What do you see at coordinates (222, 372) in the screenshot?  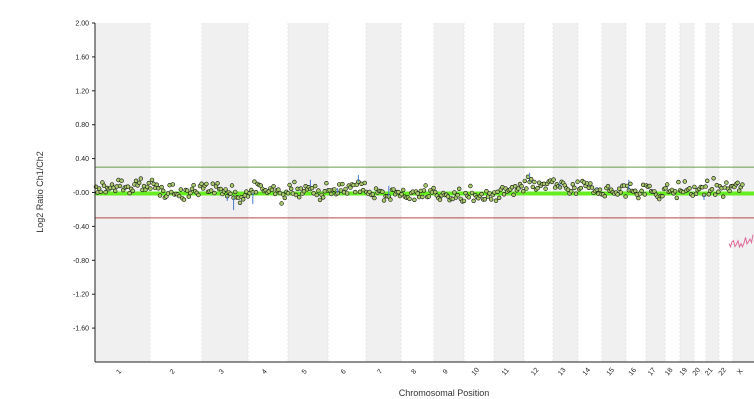 I see `x-tick-label-chr-3: 3` at bounding box center [222, 372].